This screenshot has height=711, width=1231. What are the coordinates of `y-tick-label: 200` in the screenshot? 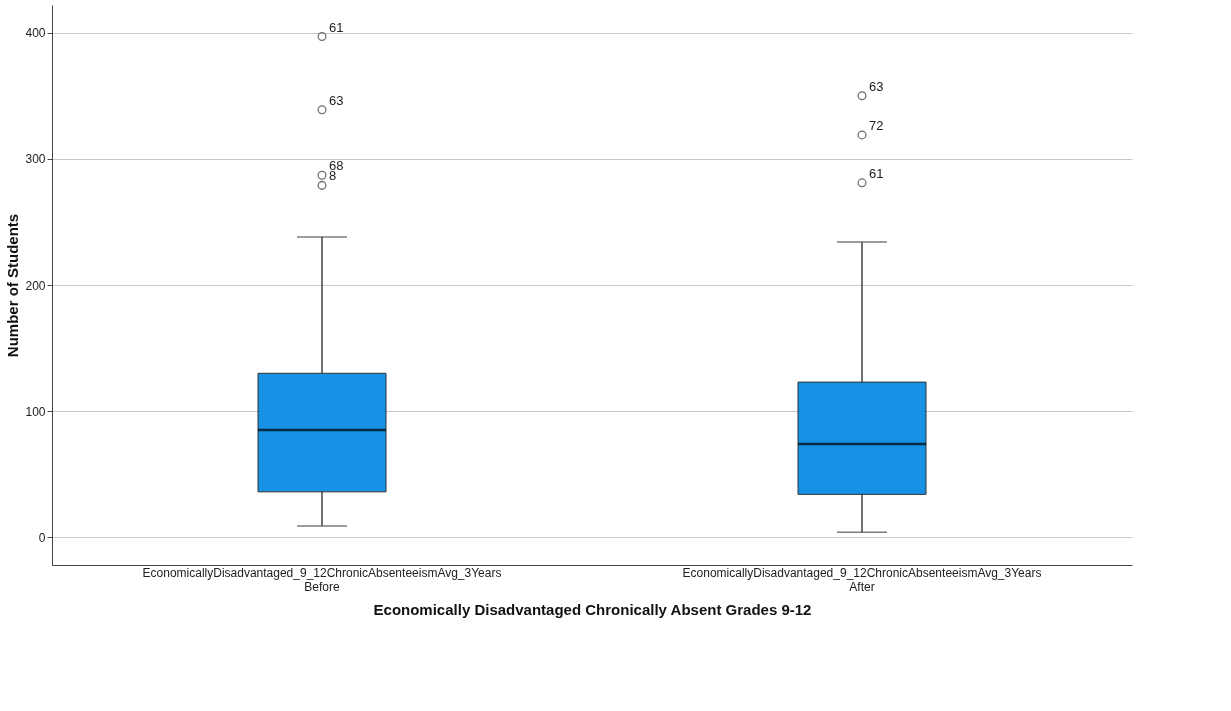 It's located at (35, 285).